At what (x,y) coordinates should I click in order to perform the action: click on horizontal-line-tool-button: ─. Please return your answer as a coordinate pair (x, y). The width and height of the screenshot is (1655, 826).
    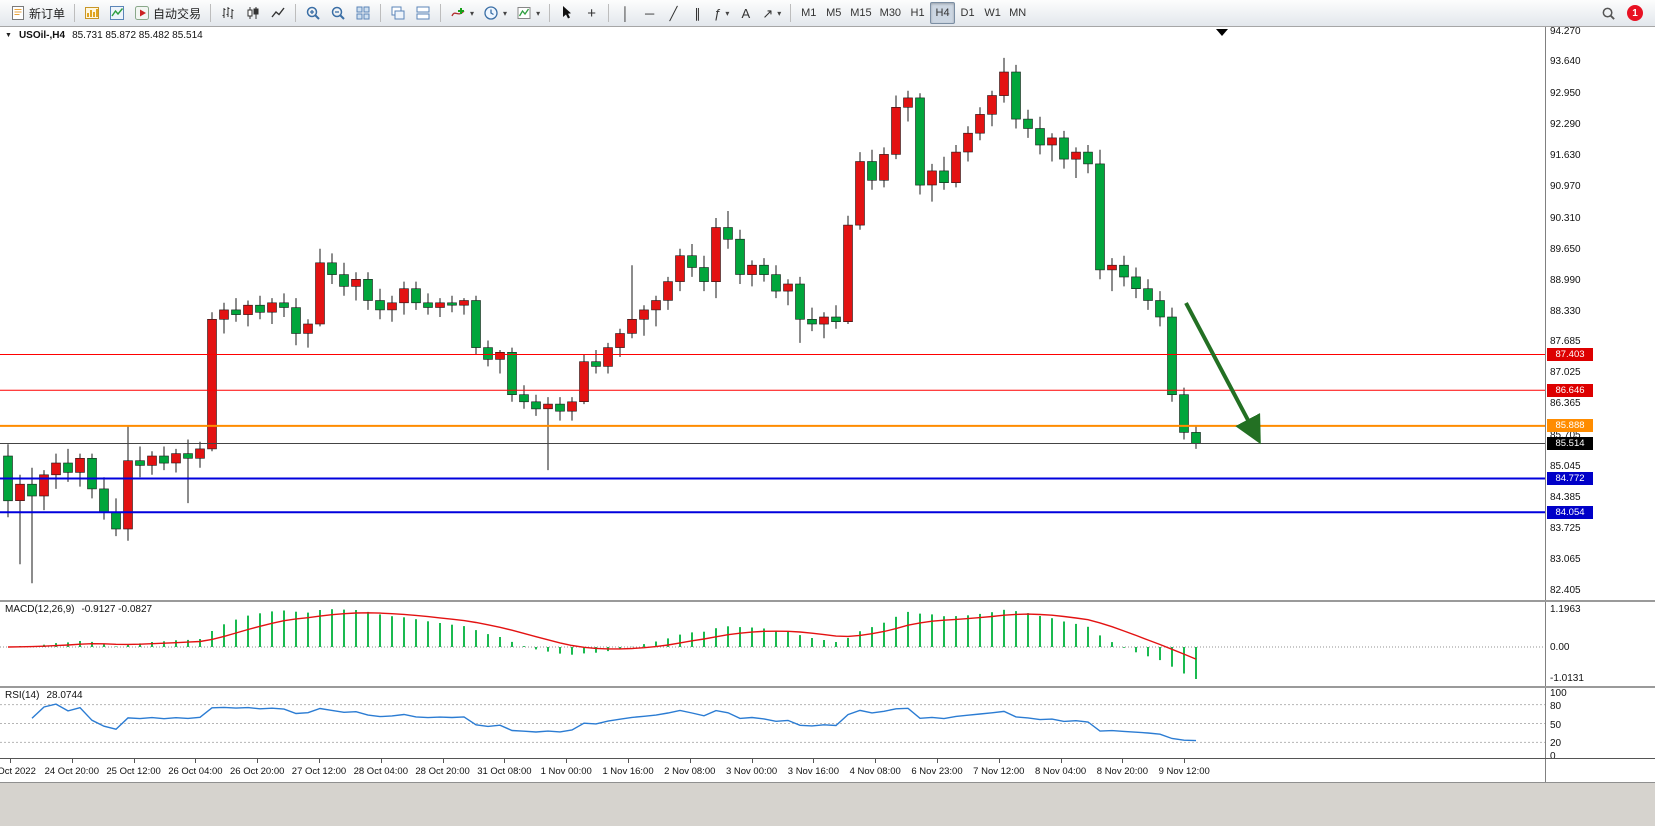
    Looking at the image, I should click on (649, 13).